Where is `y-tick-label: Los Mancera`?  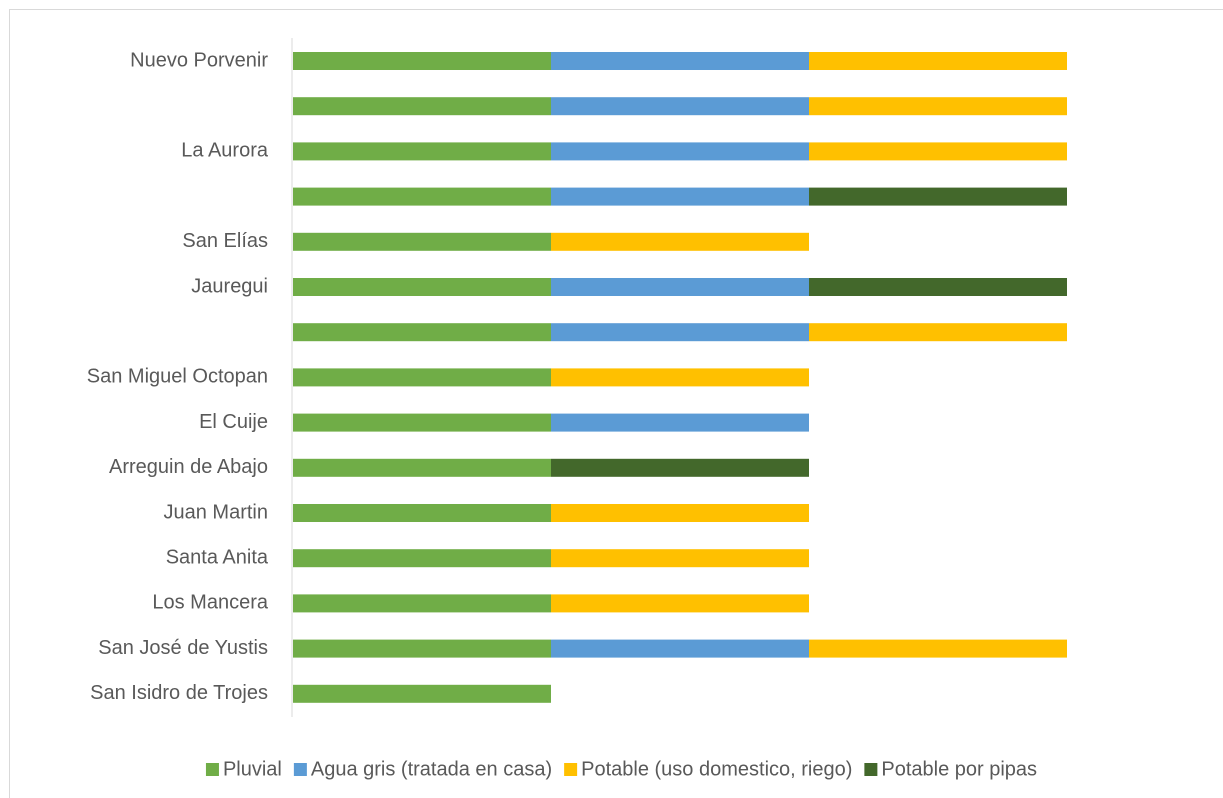
y-tick-label: Los Mancera is located at coordinates (210, 603).